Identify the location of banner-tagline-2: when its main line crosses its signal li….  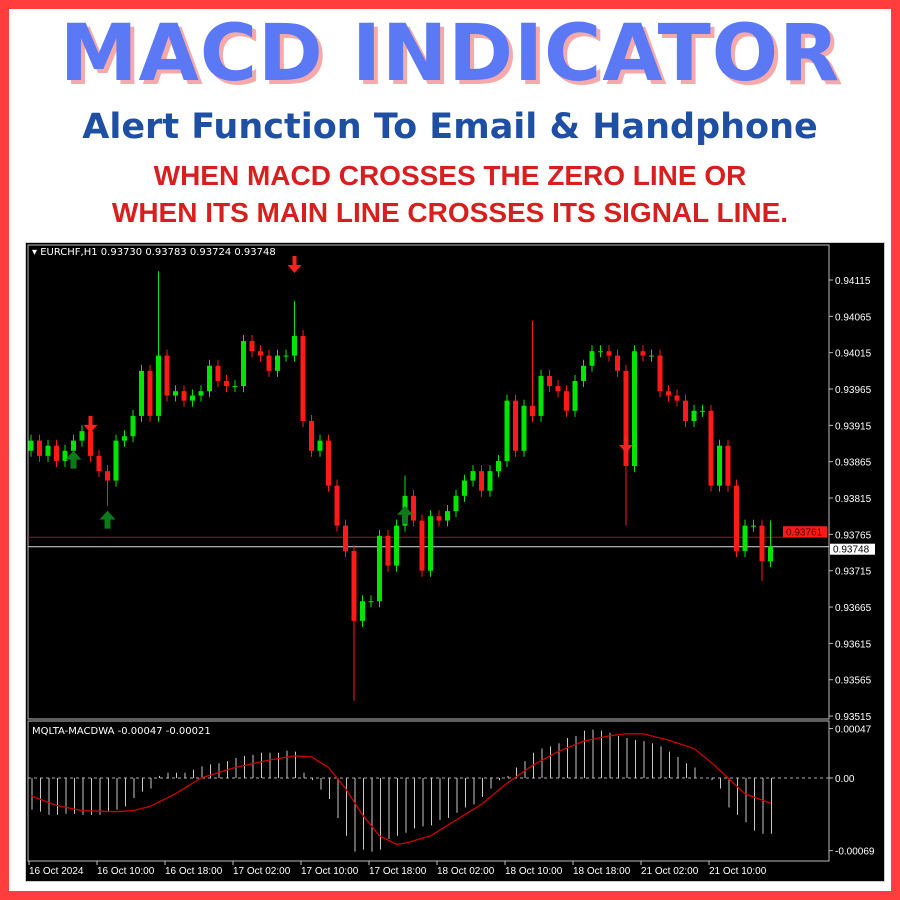
(450, 212).